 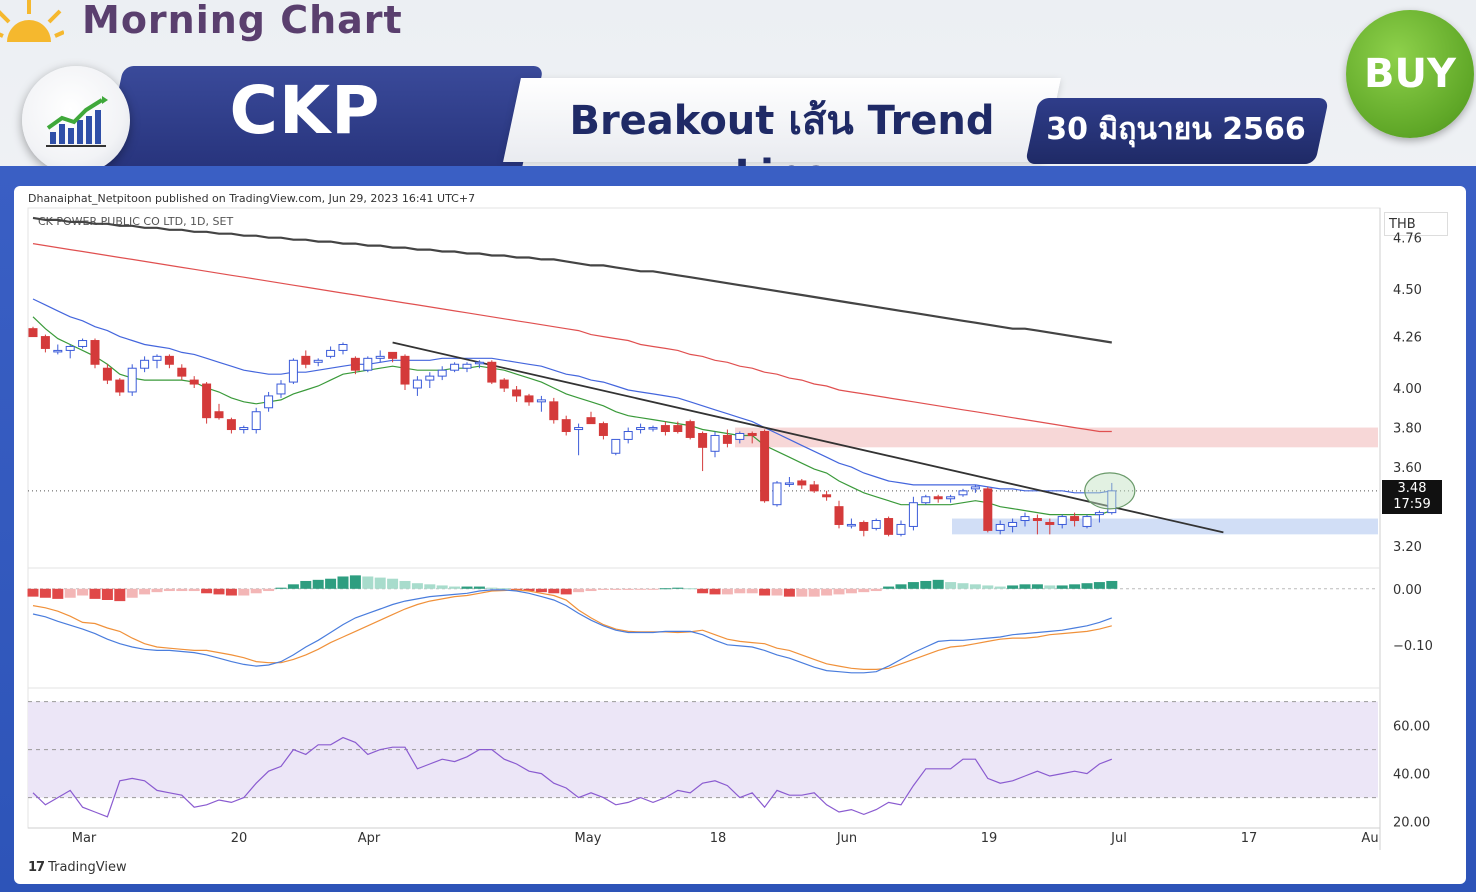 What do you see at coordinates (77, 121) in the screenshot?
I see `bar-chart-icon` at bounding box center [77, 121].